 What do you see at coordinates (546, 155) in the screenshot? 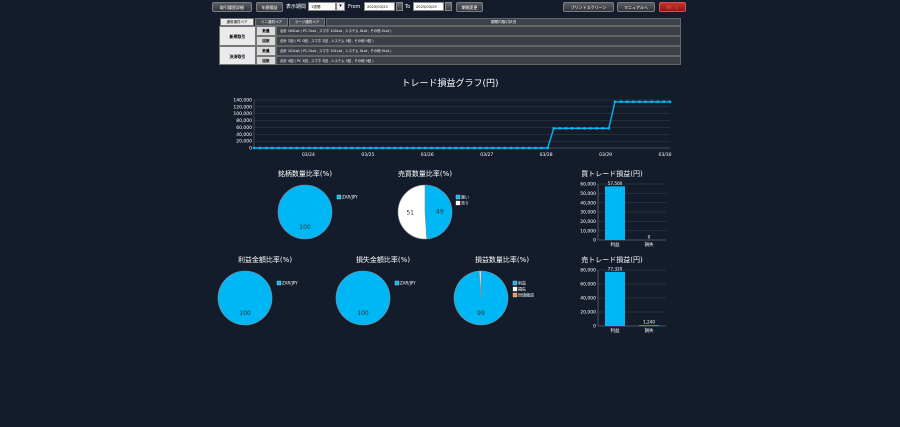
I see `x-tick-label: 03/28` at bounding box center [546, 155].